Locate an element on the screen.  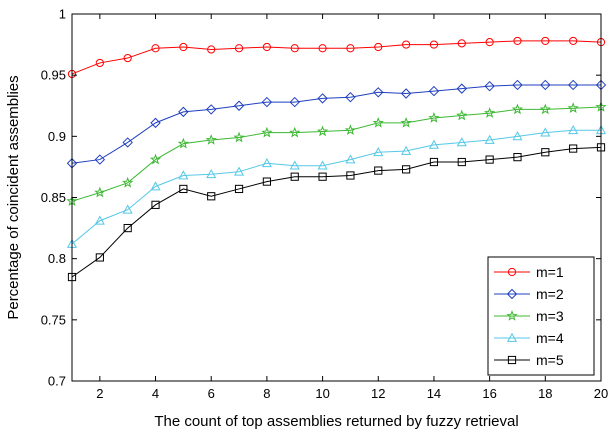
x-tick-label: 6 is located at coordinates (211, 393).